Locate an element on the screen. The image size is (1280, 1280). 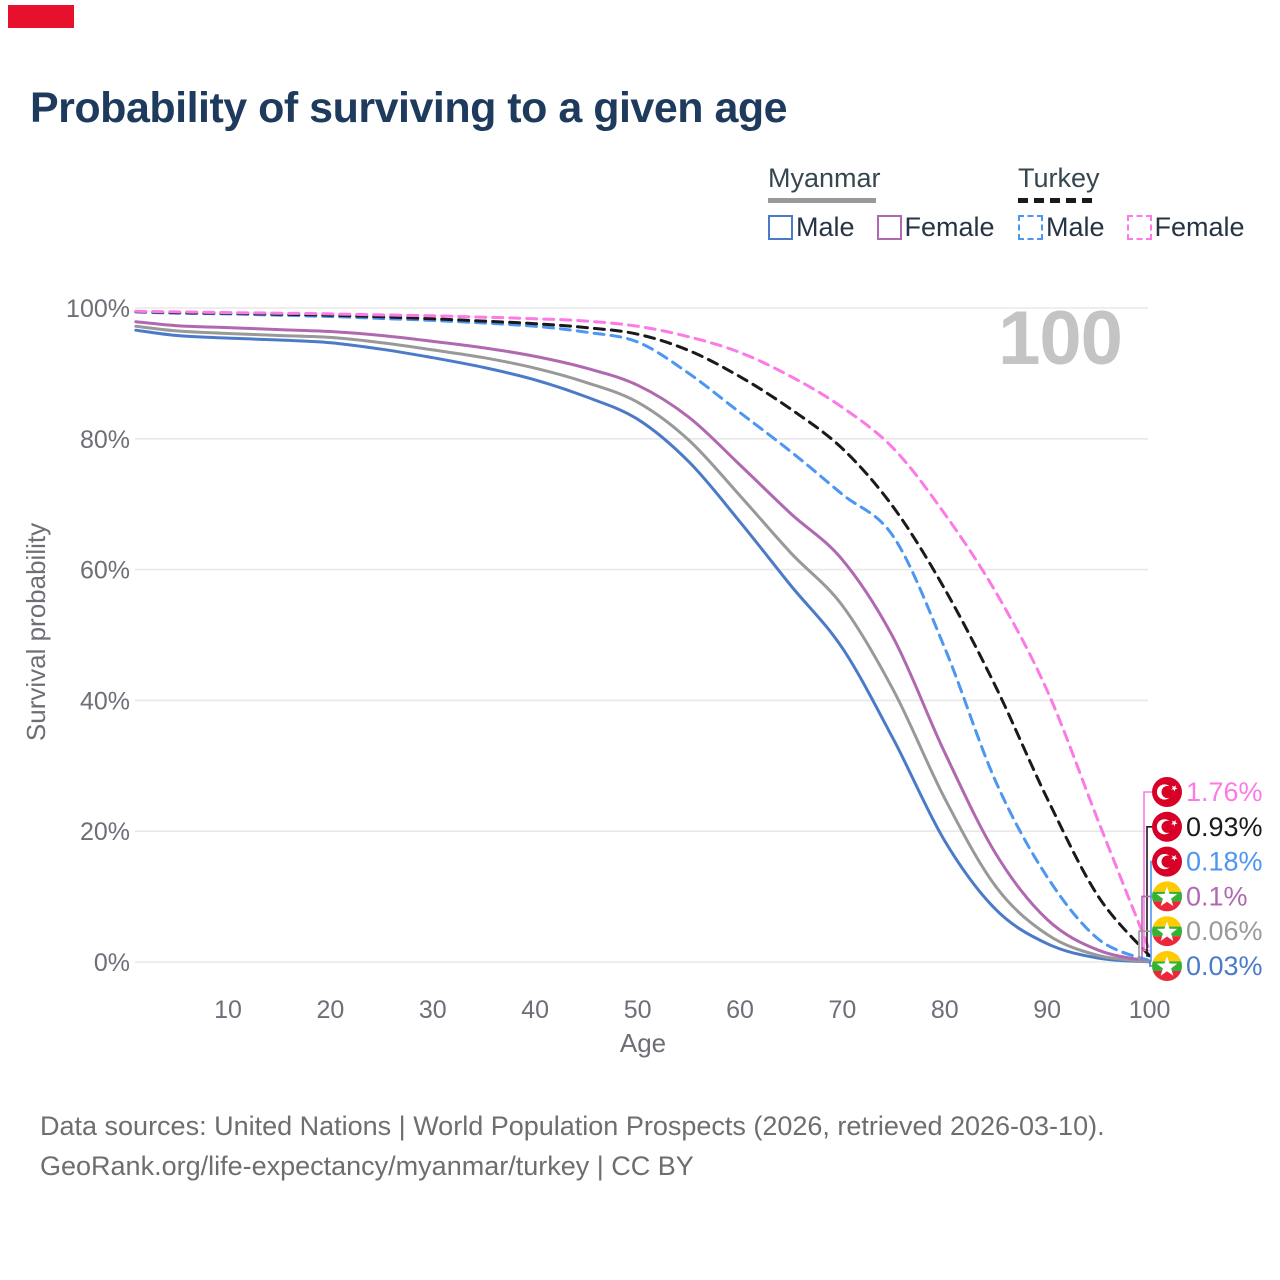
legend-country-label-turkey: Turkey is located at coordinates (1059, 178).